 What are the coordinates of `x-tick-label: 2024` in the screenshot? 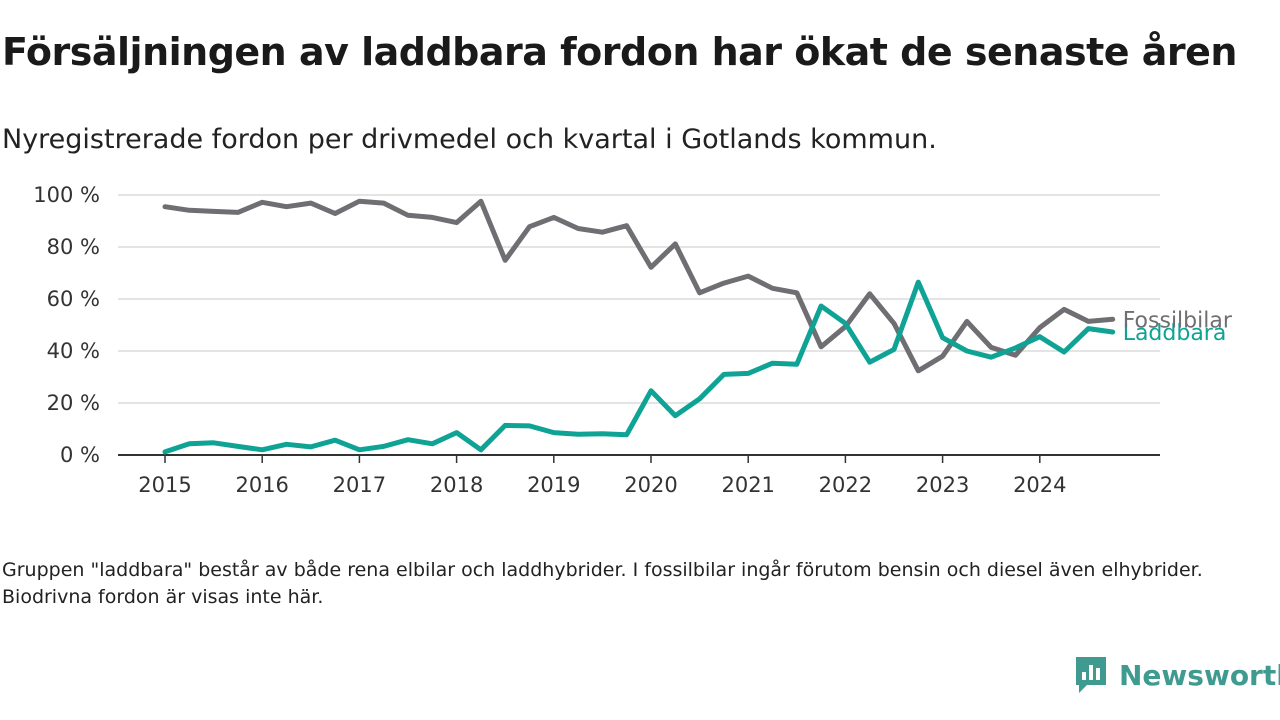 It's located at (1039, 485).